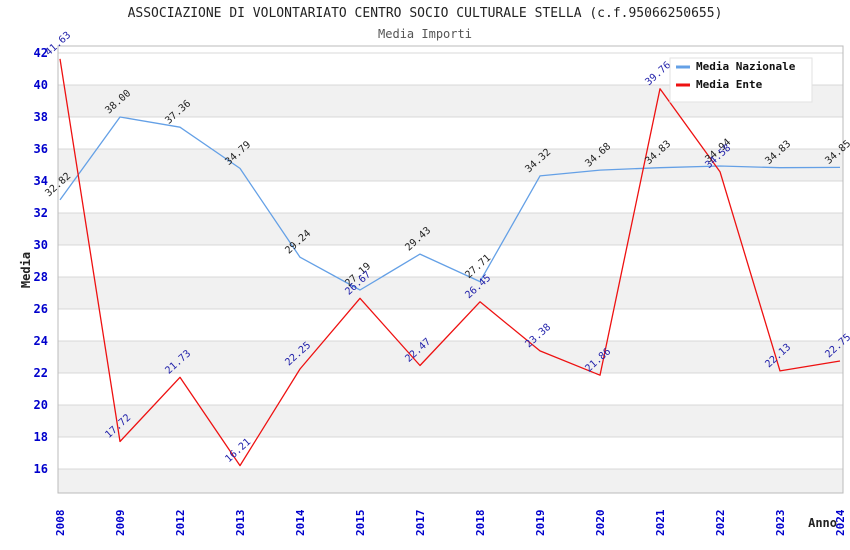  Describe the element at coordinates (180, 523) in the screenshot. I see `x-tick-label: 2012` at that location.